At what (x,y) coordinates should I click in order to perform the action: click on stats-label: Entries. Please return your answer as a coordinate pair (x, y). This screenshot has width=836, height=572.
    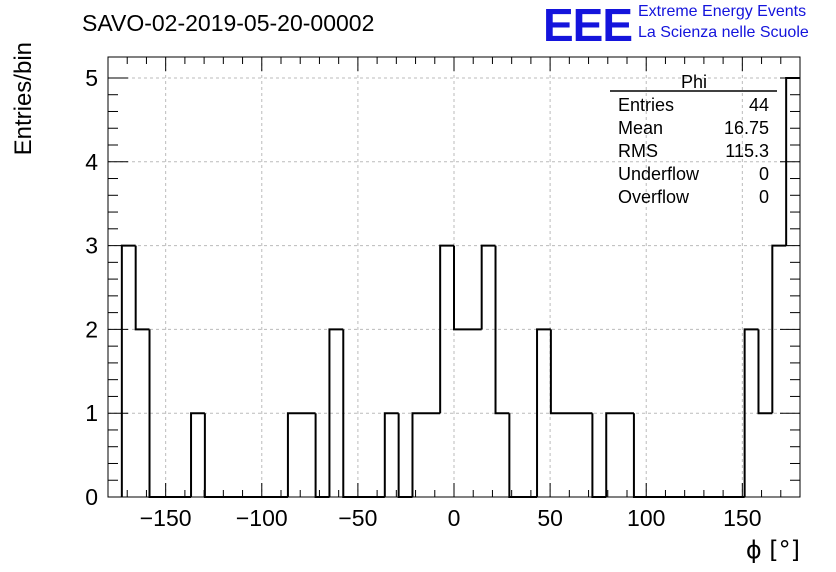
    Looking at the image, I should click on (646, 105).